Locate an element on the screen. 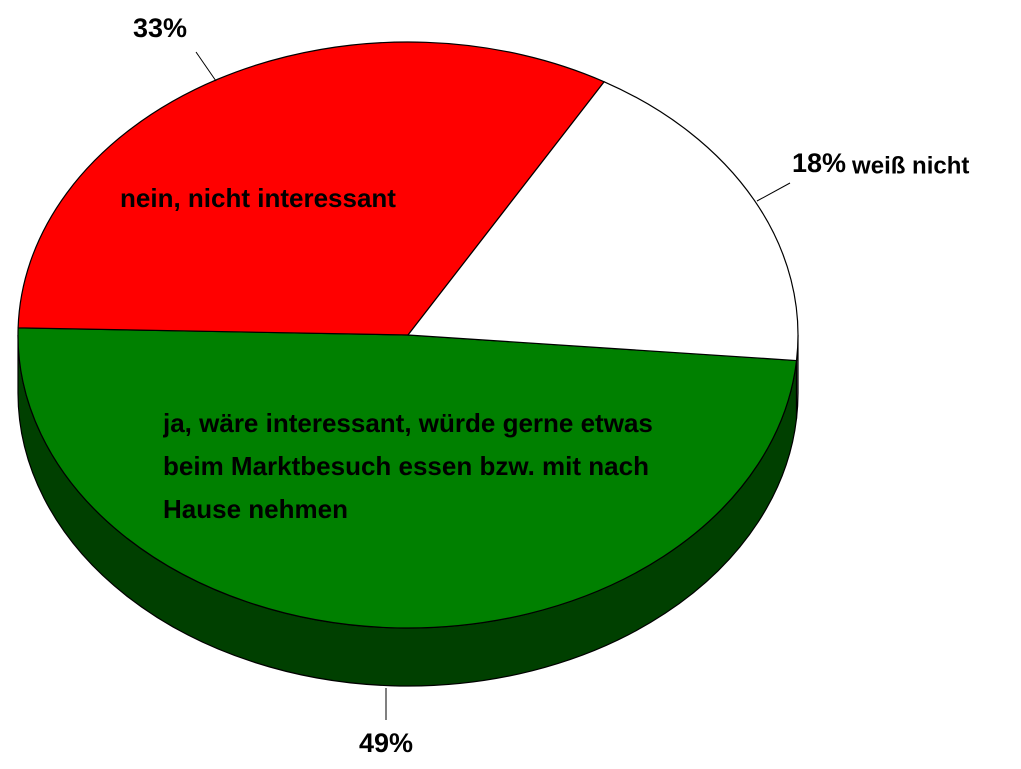  value-label: 18% is located at coordinates (819, 163).